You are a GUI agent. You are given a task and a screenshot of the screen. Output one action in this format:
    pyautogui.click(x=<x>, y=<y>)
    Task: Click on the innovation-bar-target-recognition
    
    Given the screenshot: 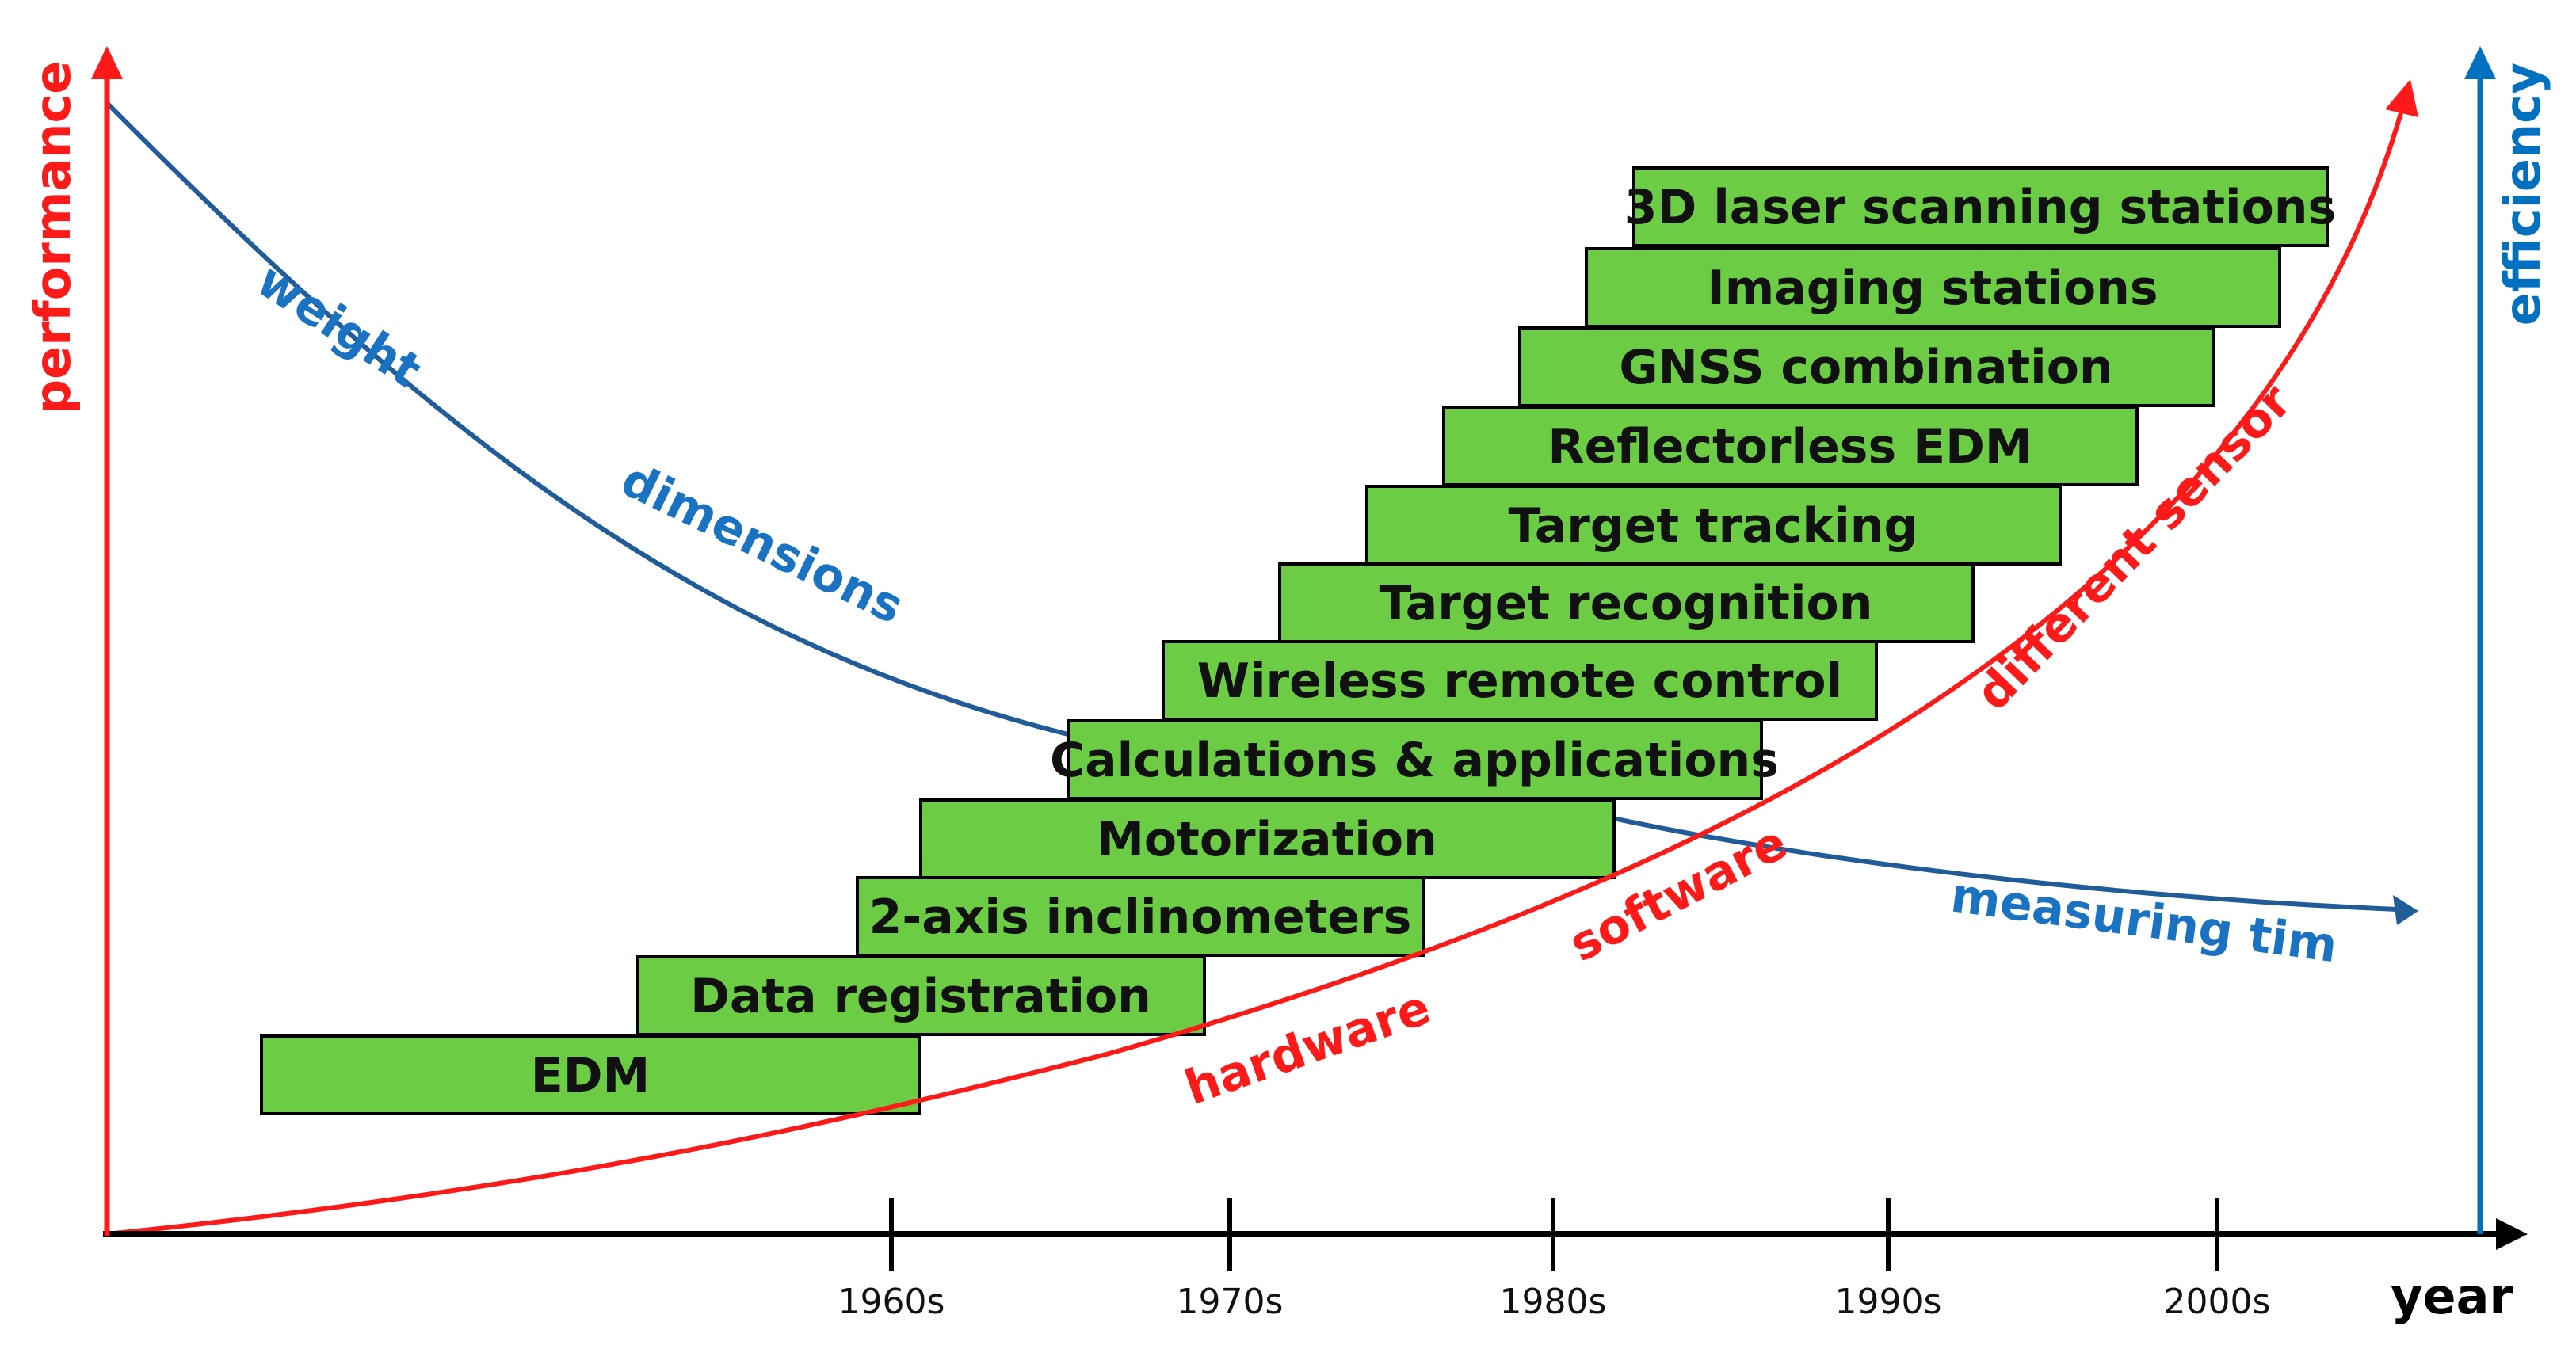 What is the action you would take?
    pyautogui.click(x=1627, y=602)
    